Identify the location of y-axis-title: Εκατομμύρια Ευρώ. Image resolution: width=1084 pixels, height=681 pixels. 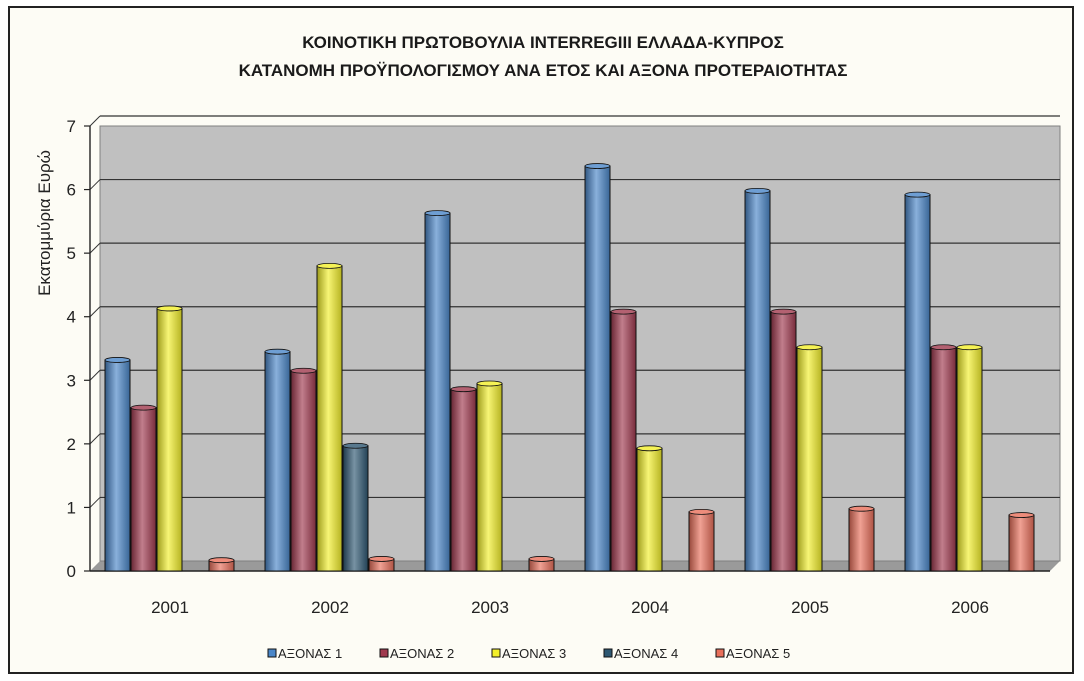
(44, 223).